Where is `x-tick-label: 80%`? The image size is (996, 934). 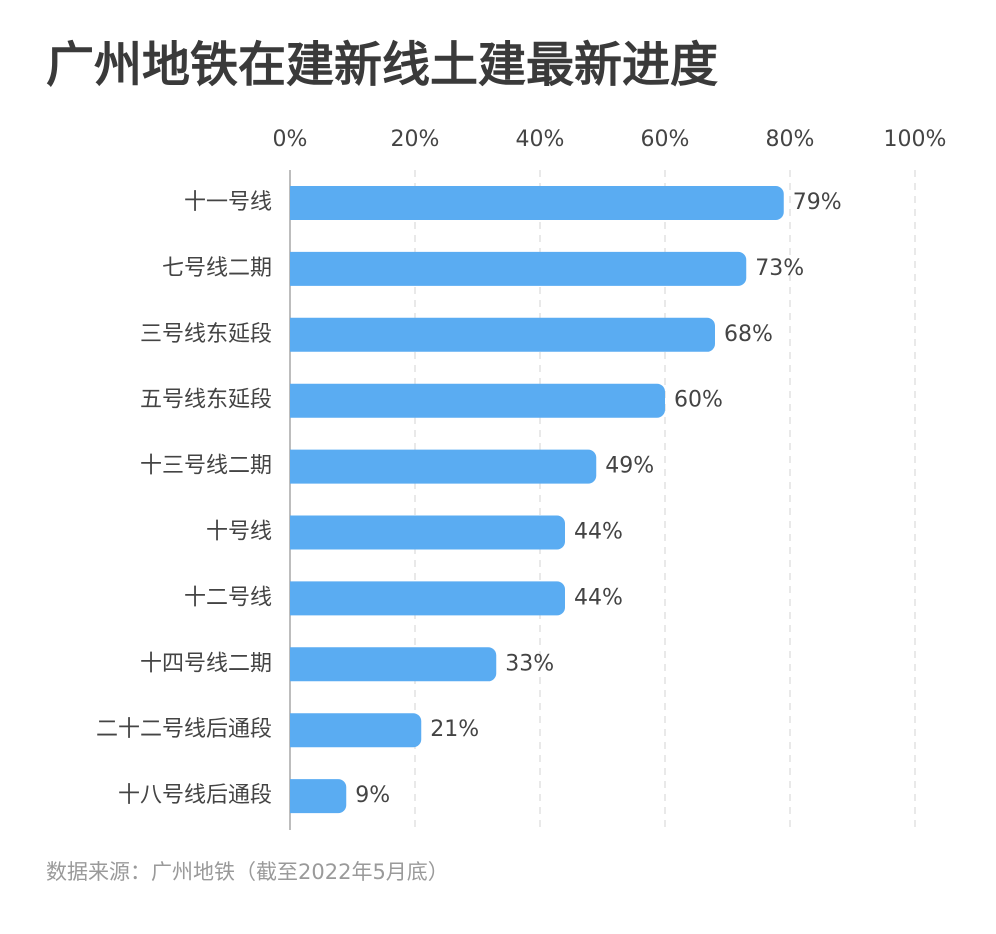
x-tick-label: 80% is located at coordinates (790, 139).